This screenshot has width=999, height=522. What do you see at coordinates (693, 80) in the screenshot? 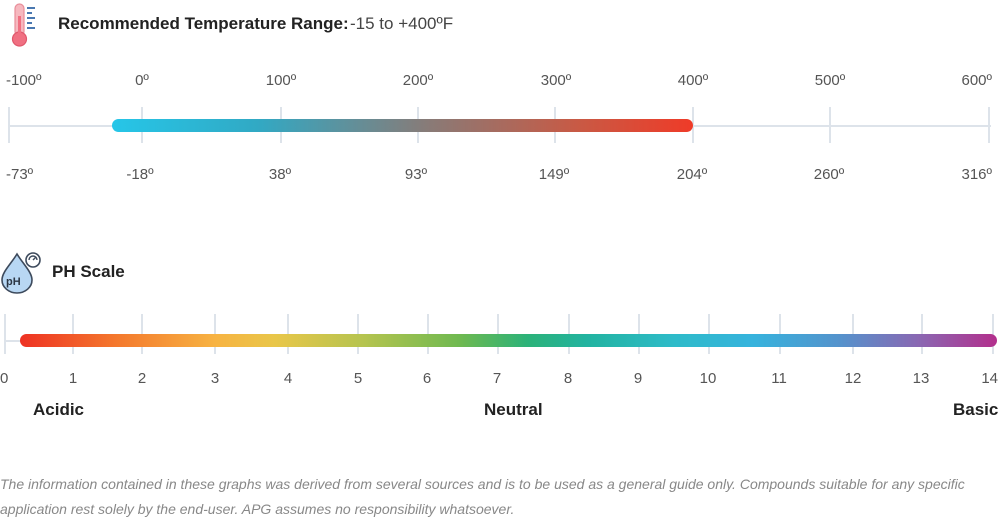
I see `fahrenheit-tick-label: 400º` at bounding box center [693, 80].